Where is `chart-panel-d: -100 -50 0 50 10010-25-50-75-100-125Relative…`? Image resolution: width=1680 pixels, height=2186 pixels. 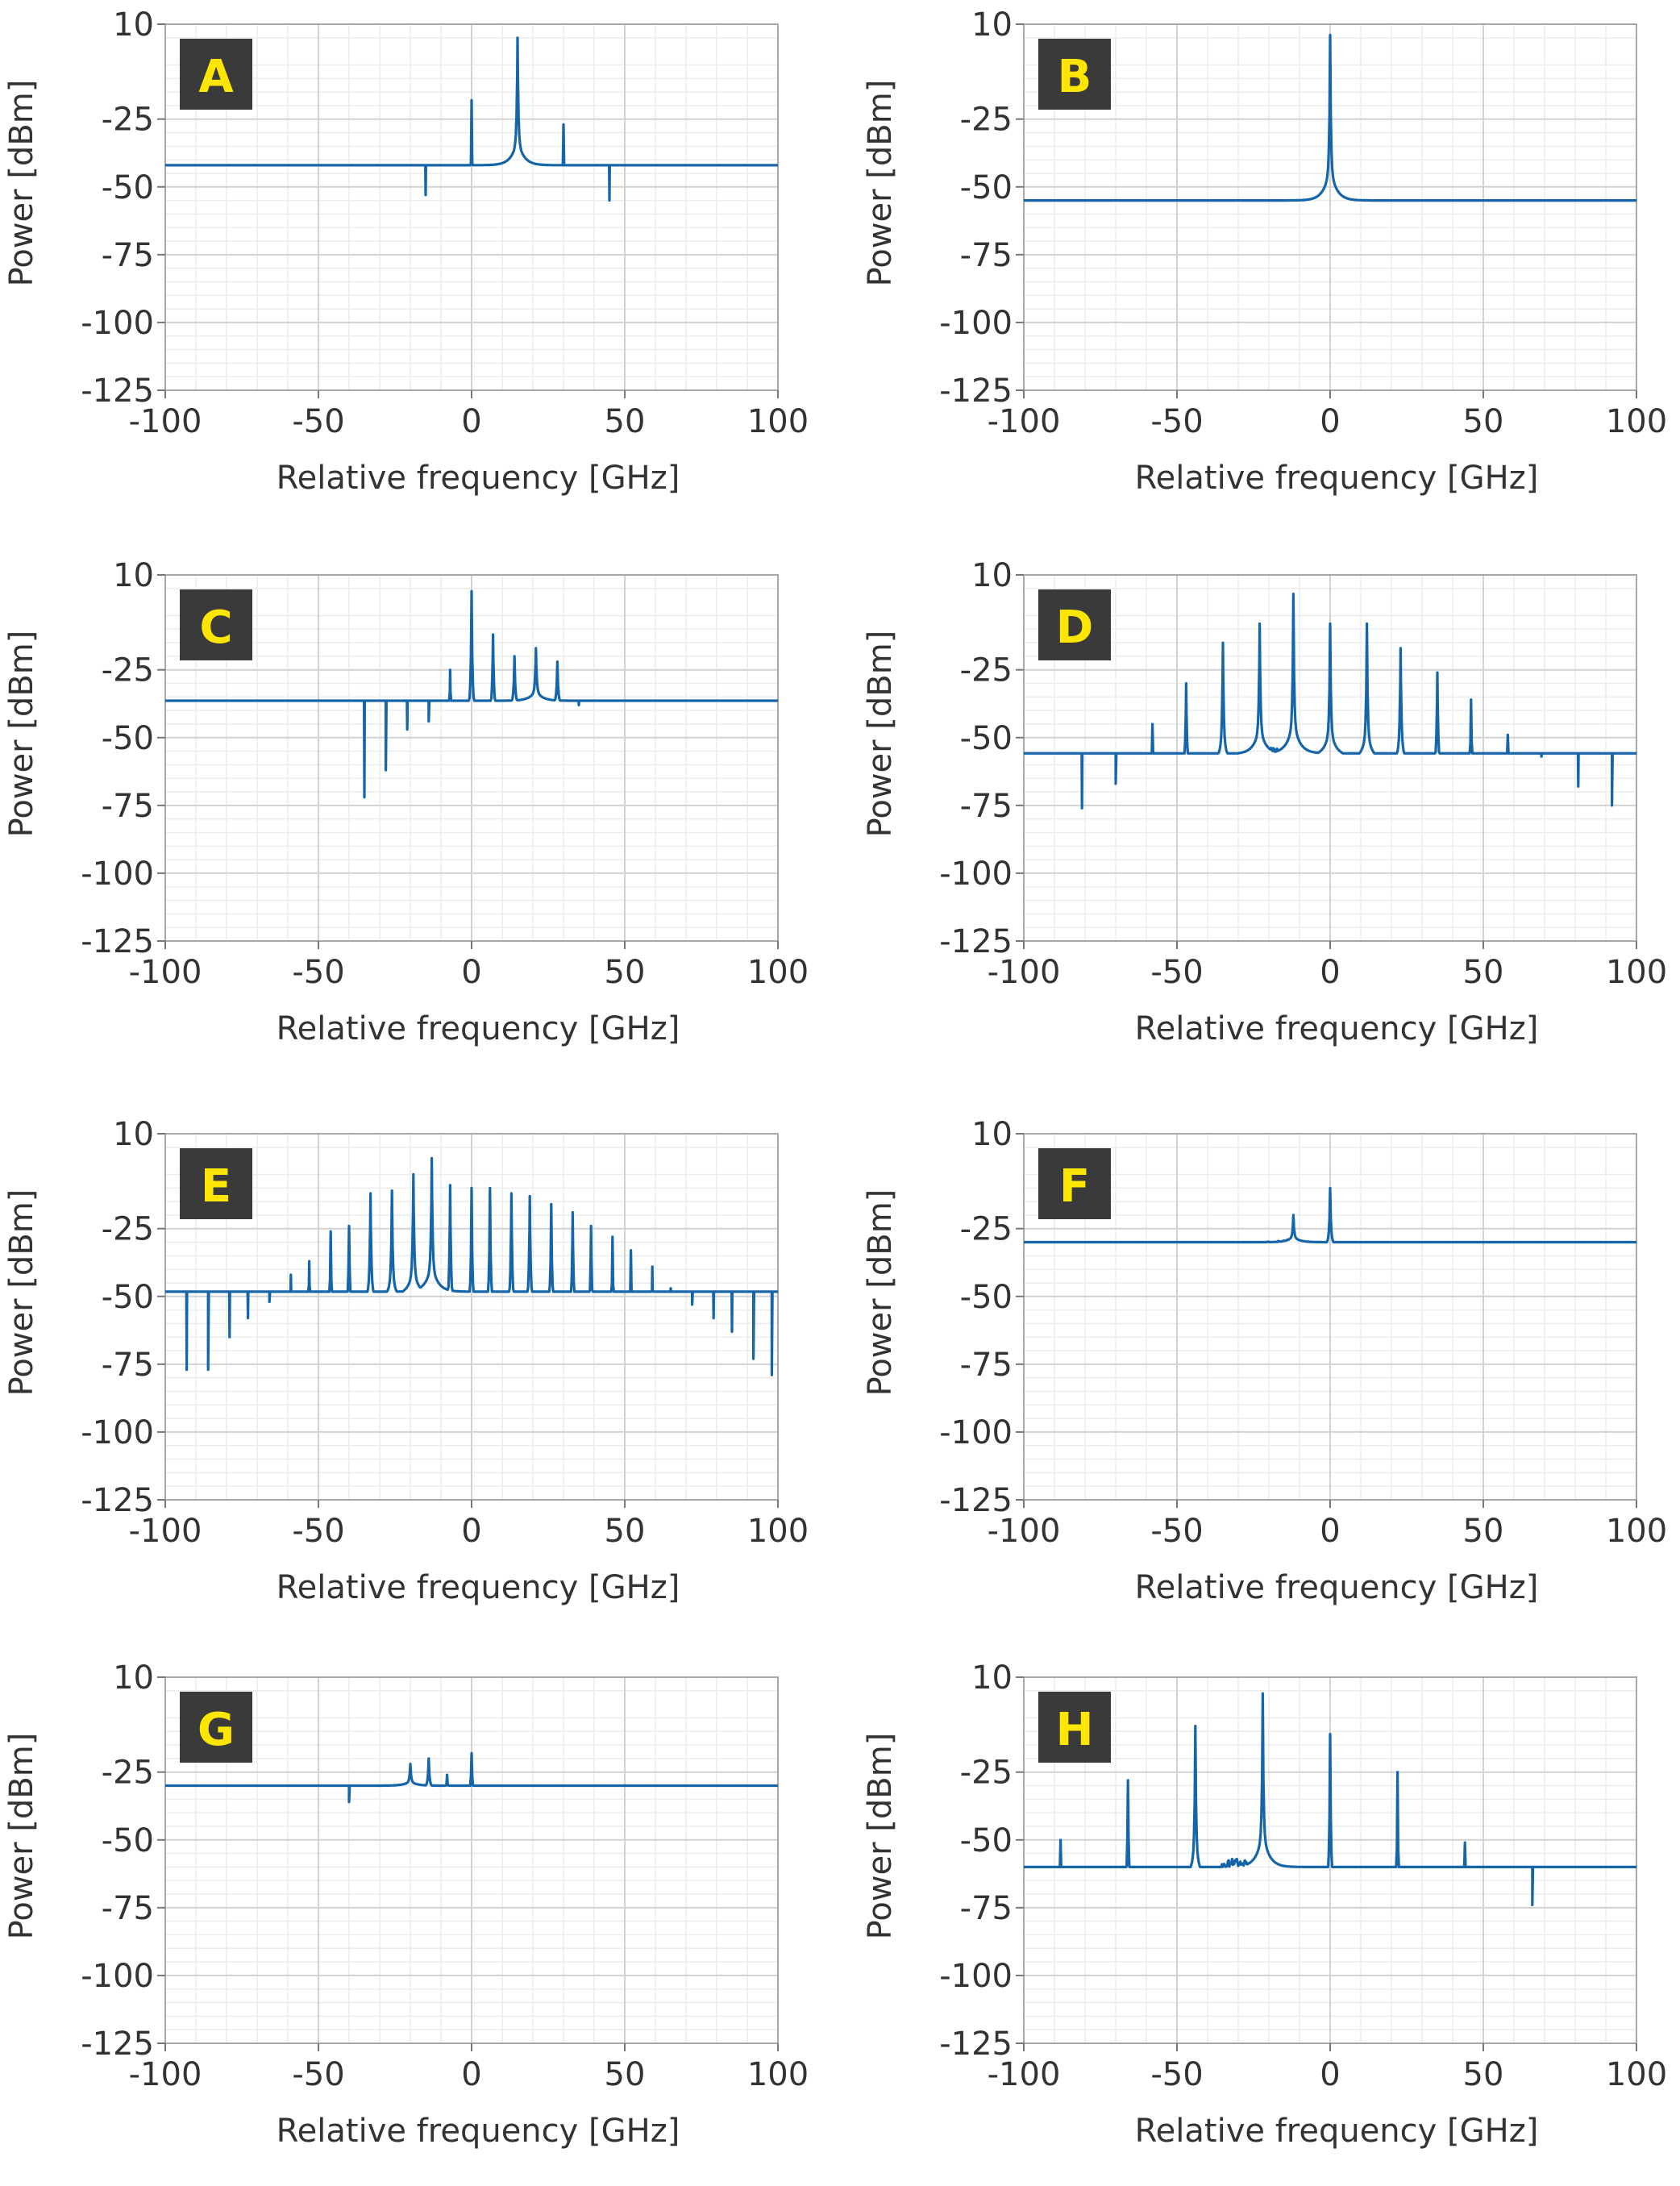 chart-panel-d: -100 -50 0 50 10010-25-50-75-100-125Relative… is located at coordinates (1264, 802).